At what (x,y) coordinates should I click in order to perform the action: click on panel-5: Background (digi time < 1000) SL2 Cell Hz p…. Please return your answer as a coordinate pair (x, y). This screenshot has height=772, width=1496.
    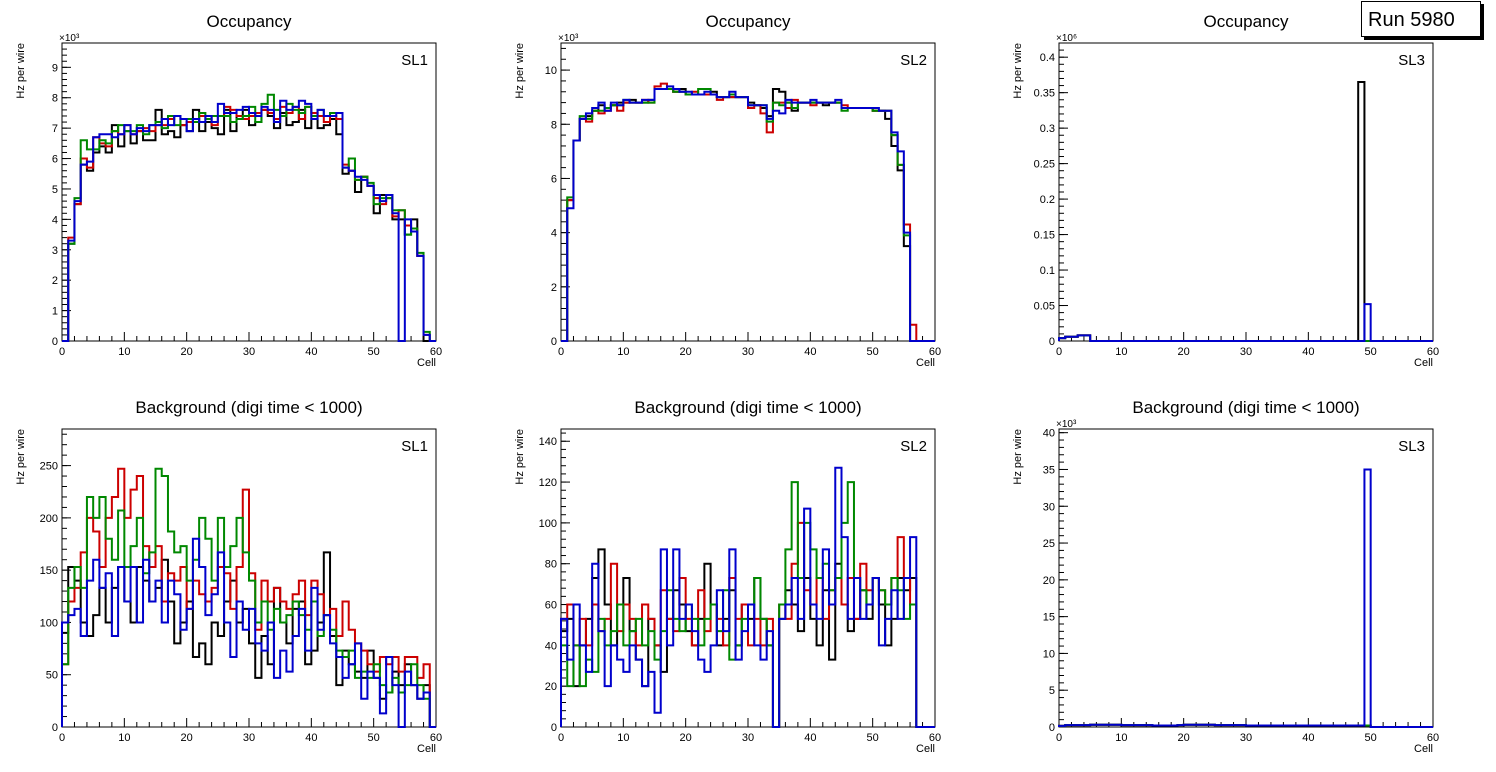
    Looking at the image, I should click on (727, 576).